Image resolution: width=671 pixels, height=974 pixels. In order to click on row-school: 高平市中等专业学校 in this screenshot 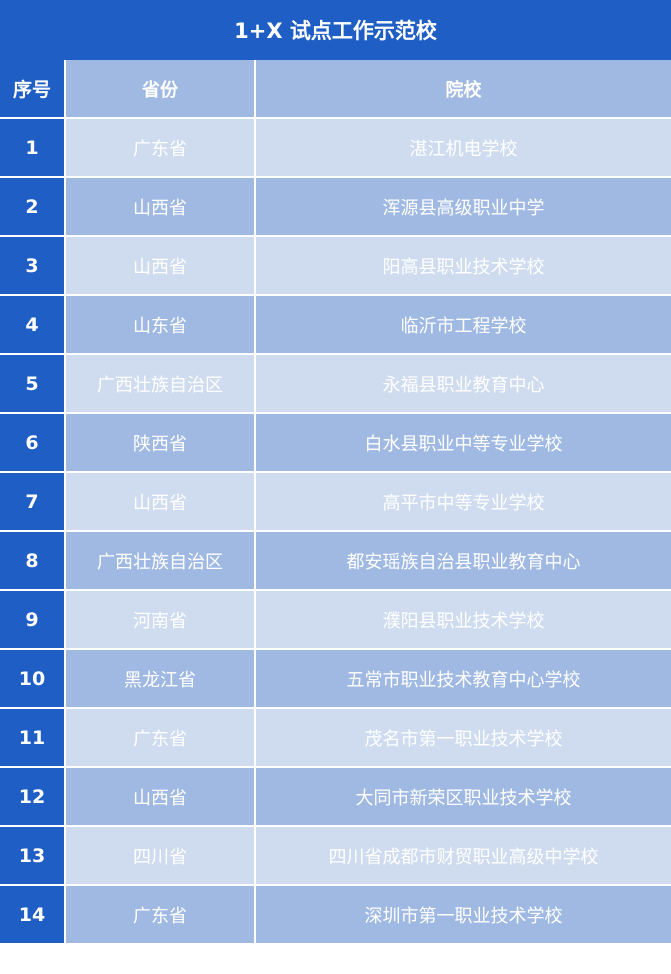, I will do `click(462, 501)`.